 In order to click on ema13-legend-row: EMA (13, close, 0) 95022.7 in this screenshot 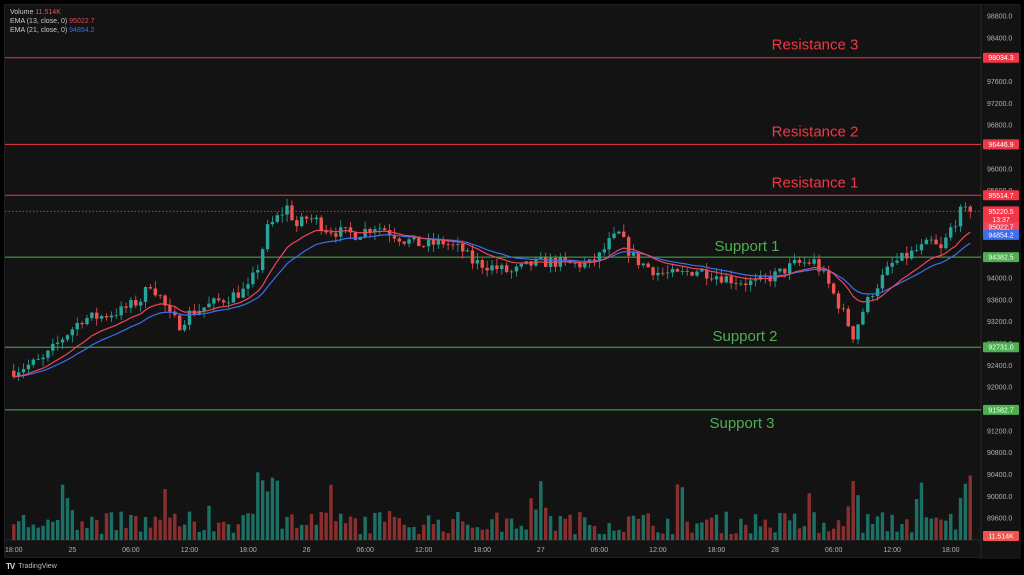, I will do `click(52, 21)`.